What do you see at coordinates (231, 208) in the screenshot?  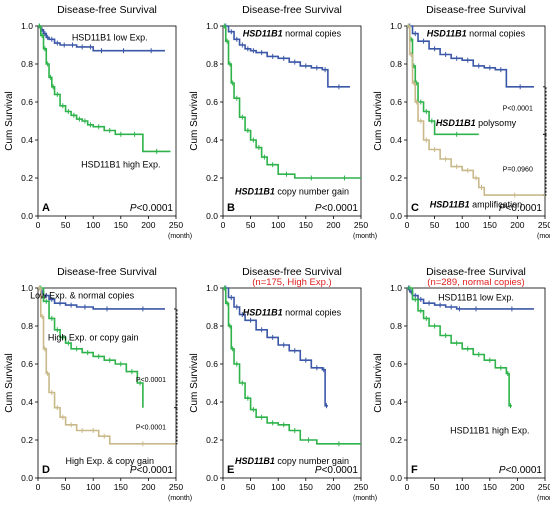 I see `panel-letter: B` at bounding box center [231, 208].